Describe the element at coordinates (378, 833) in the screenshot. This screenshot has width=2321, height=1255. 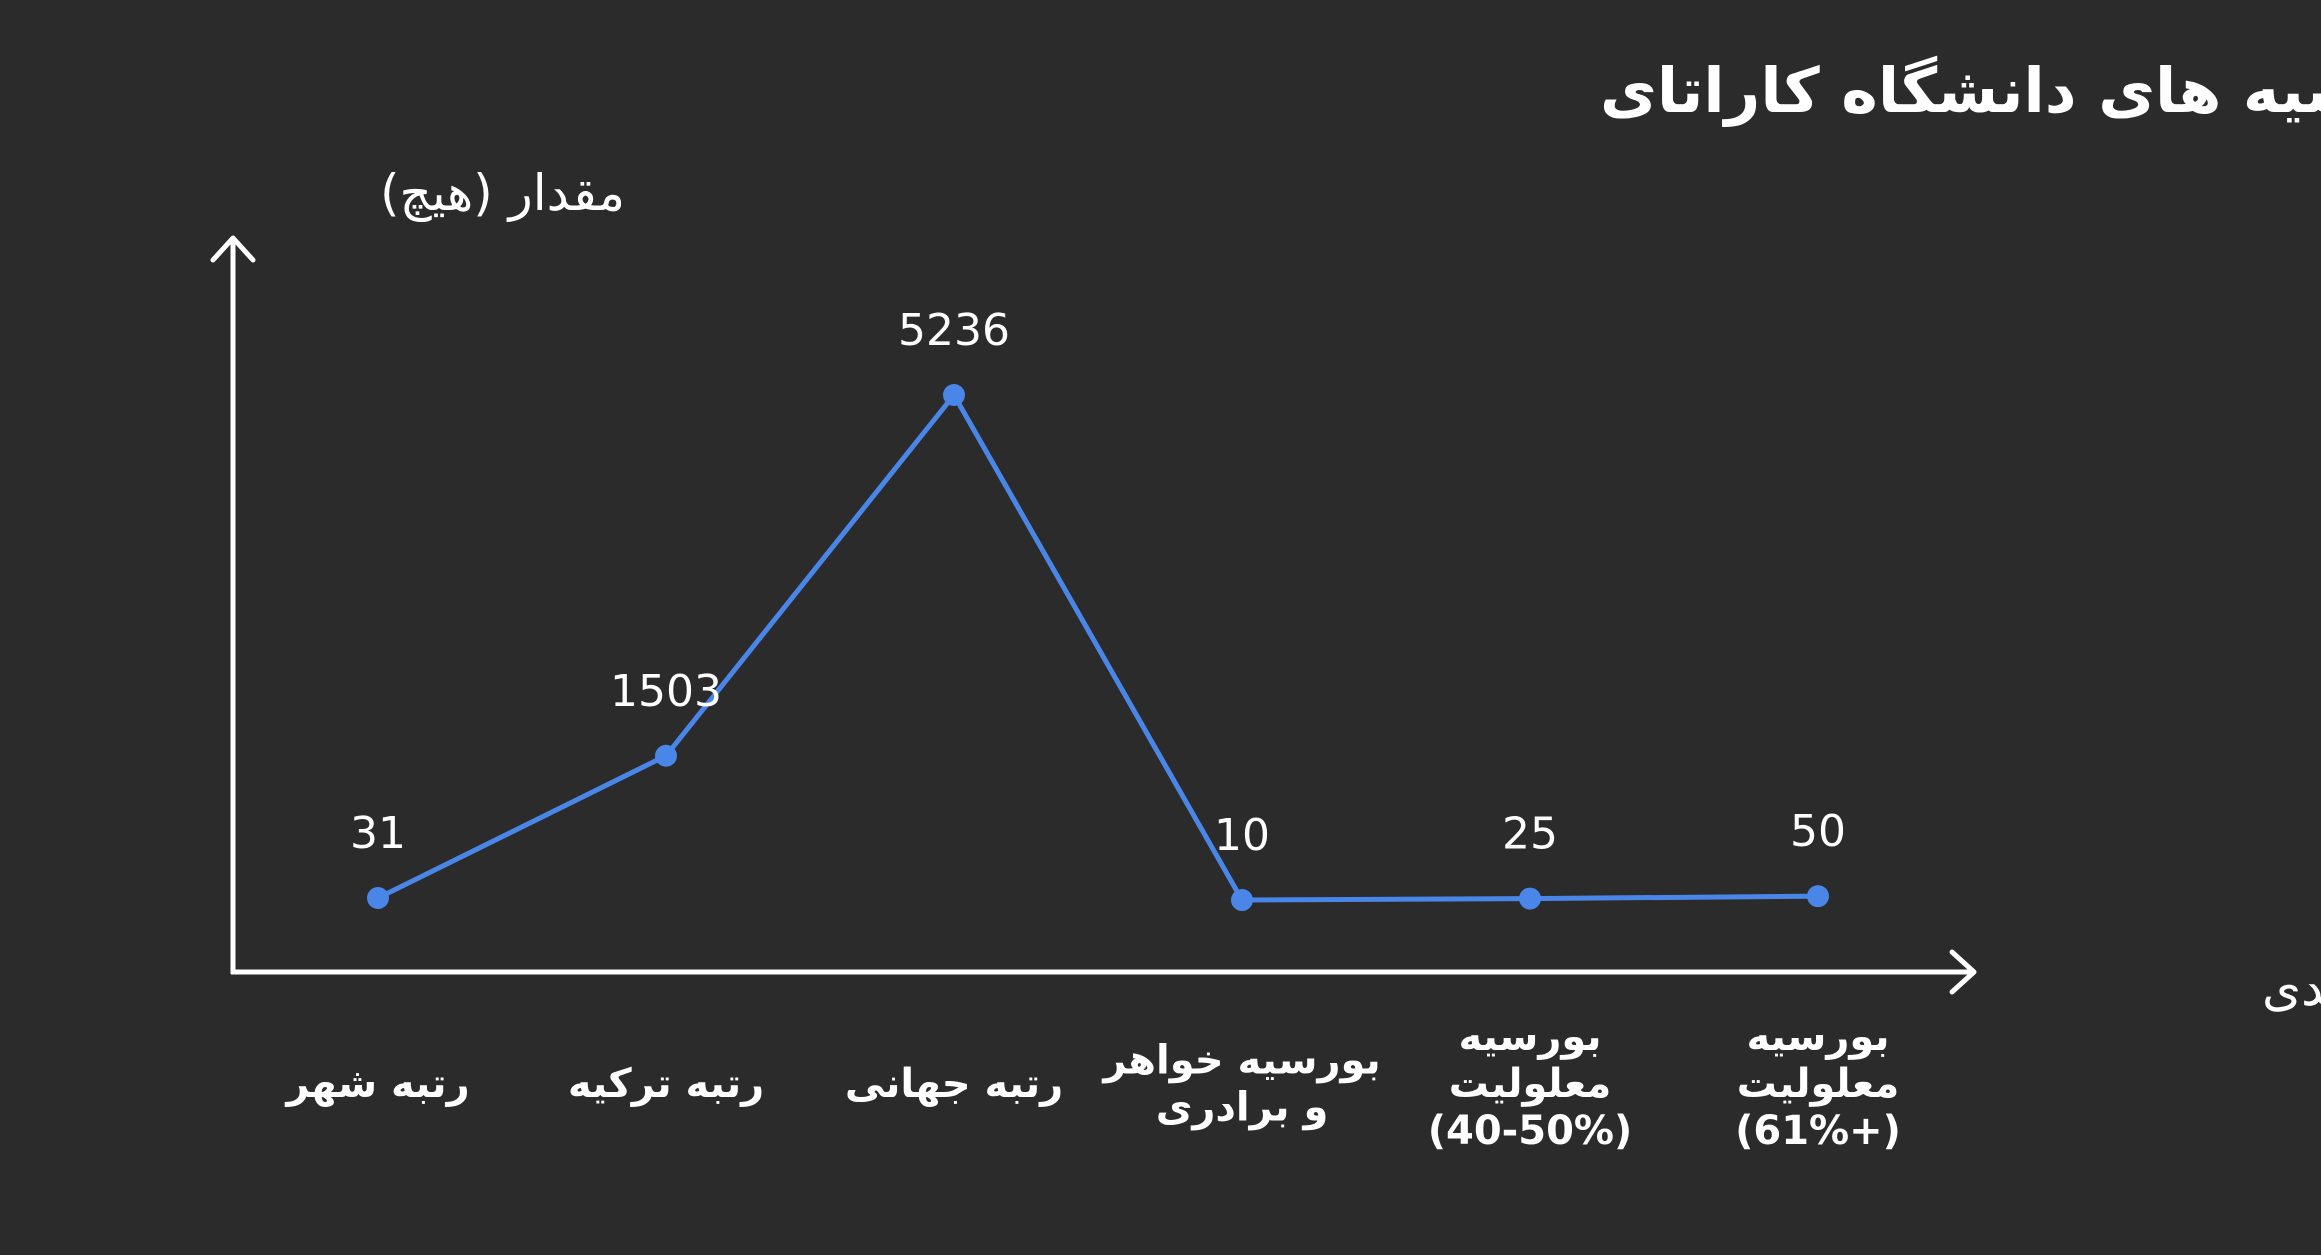
I see `value-label: 31` at that location.